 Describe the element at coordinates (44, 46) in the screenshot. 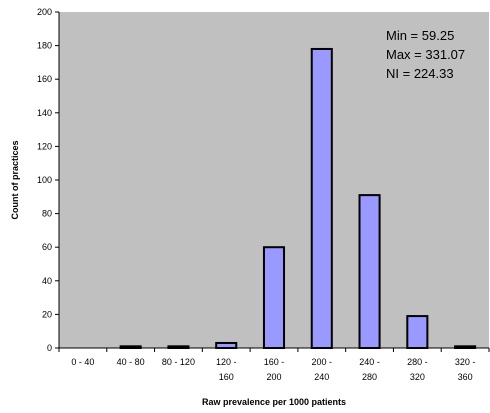

I see `y-tick-label: 180` at that location.